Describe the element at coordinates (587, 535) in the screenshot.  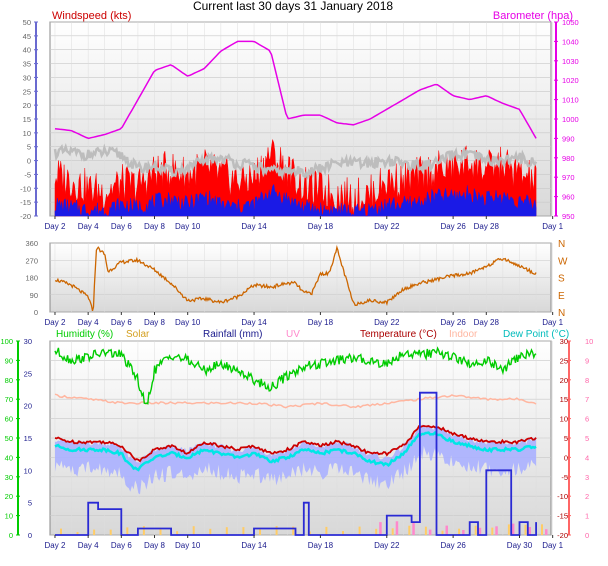
I see `uv-axis-y-tick-label: 0` at that location.